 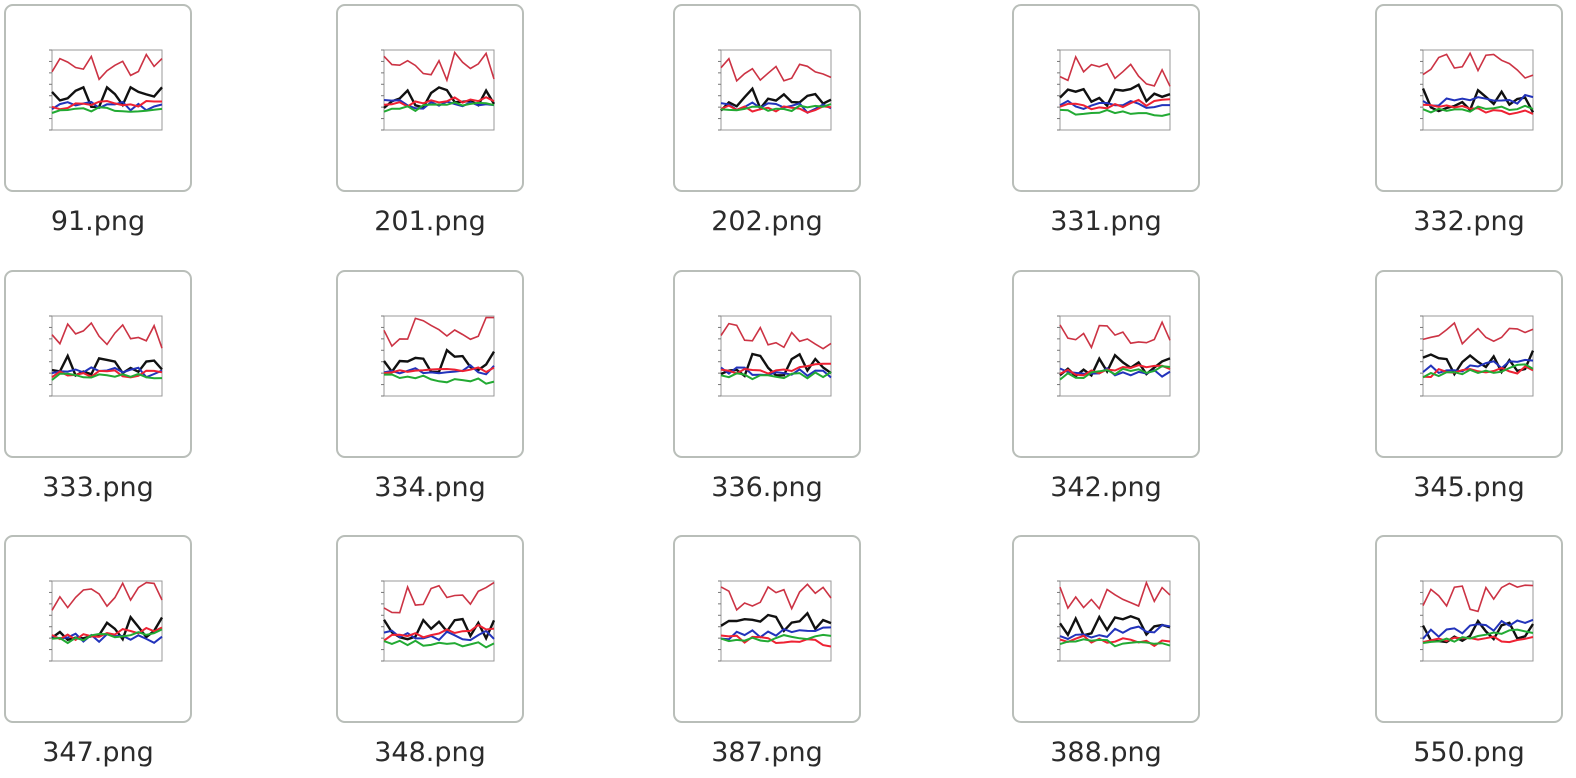 I want to click on file-name: 331.png, so click(x=1106, y=221).